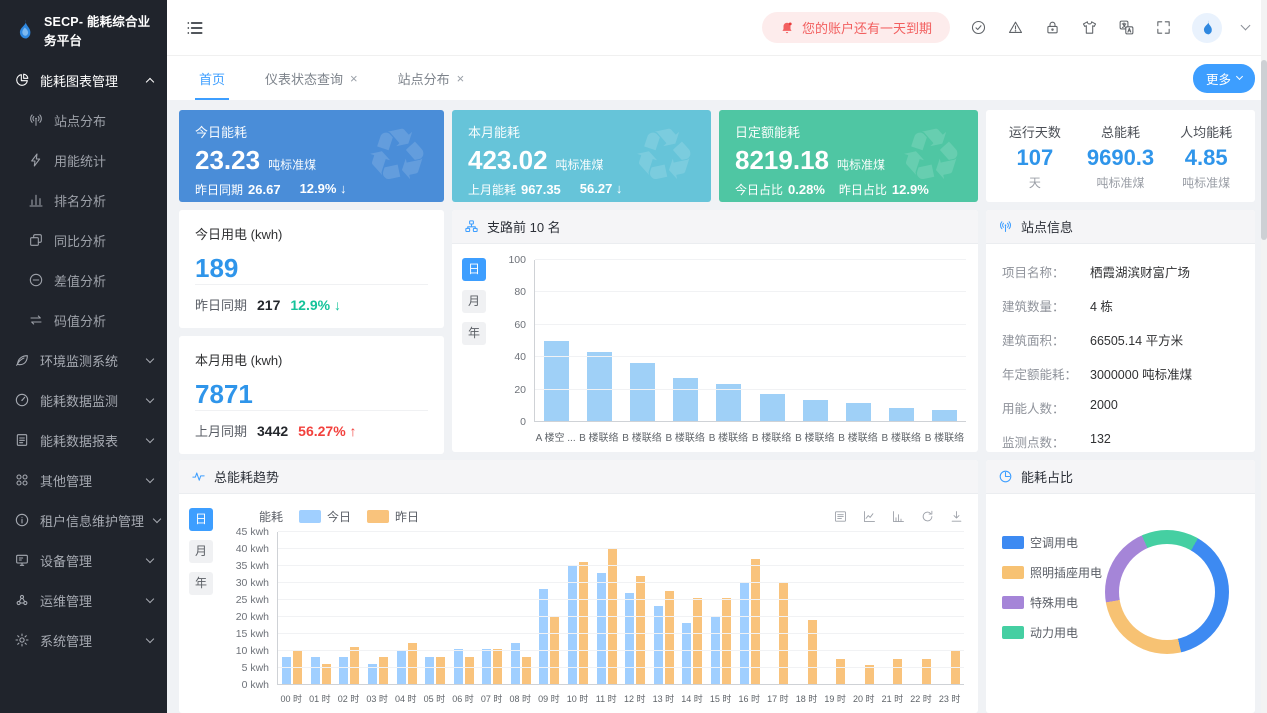  Describe the element at coordinates (83, 240) in the screenshot. I see `sidebar-subitem: 同比分析` at that location.